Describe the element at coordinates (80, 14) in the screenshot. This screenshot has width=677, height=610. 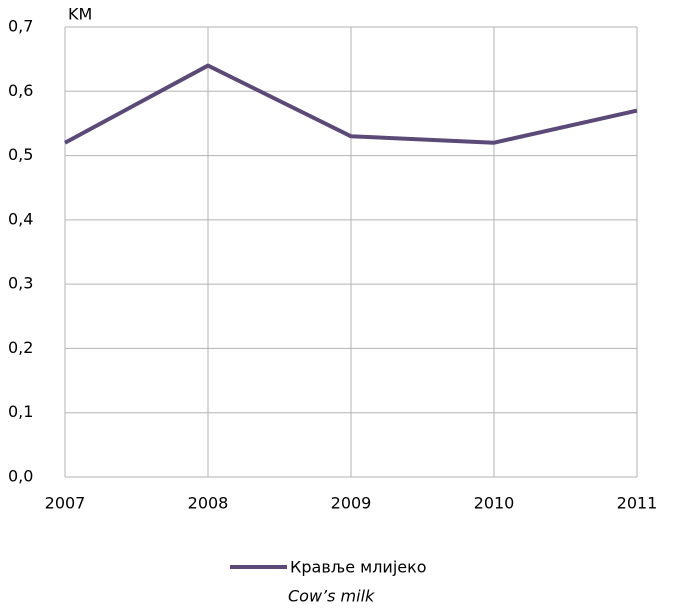
I see `y-unit: KM` at that location.